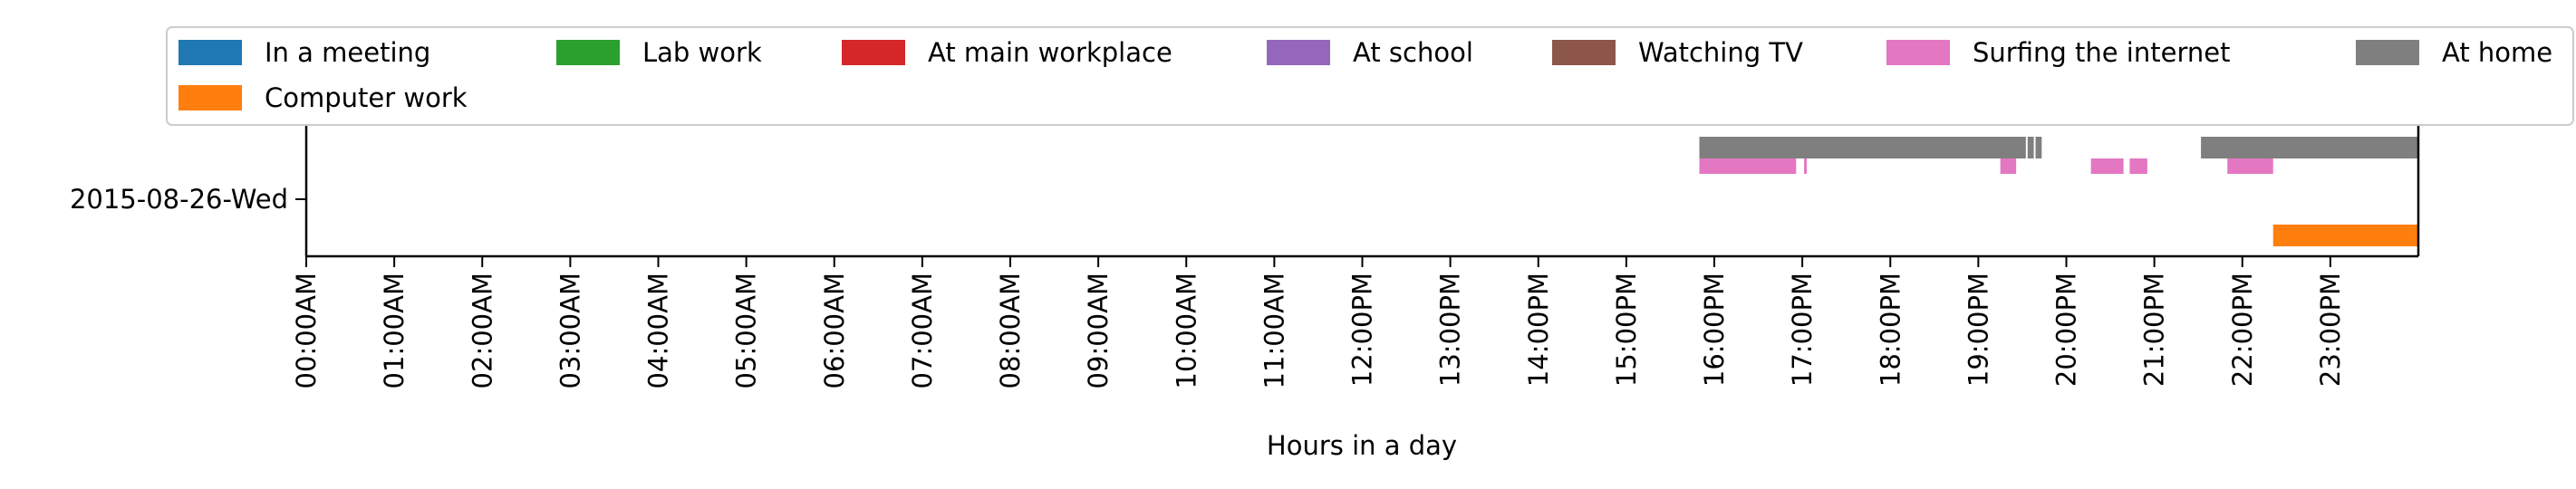 This screenshot has height=489, width=2576. Describe the element at coordinates (2154, 330) in the screenshot. I see `x-tick-label: 21:00PM` at that location.